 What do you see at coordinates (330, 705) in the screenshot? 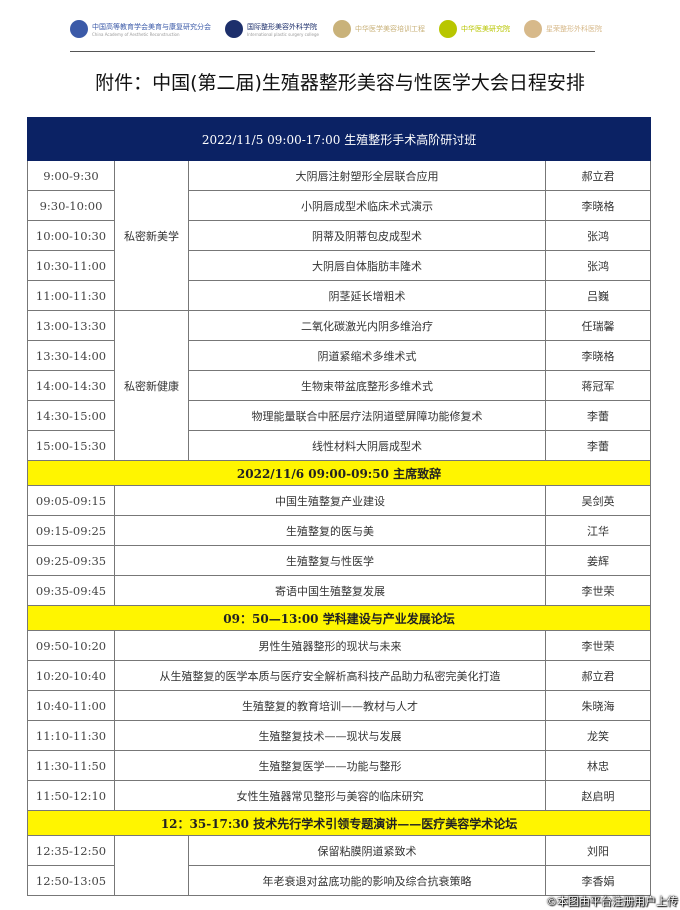
I see `topic-cell: 生殖整复的教育培训——教材与人才` at bounding box center [330, 705].